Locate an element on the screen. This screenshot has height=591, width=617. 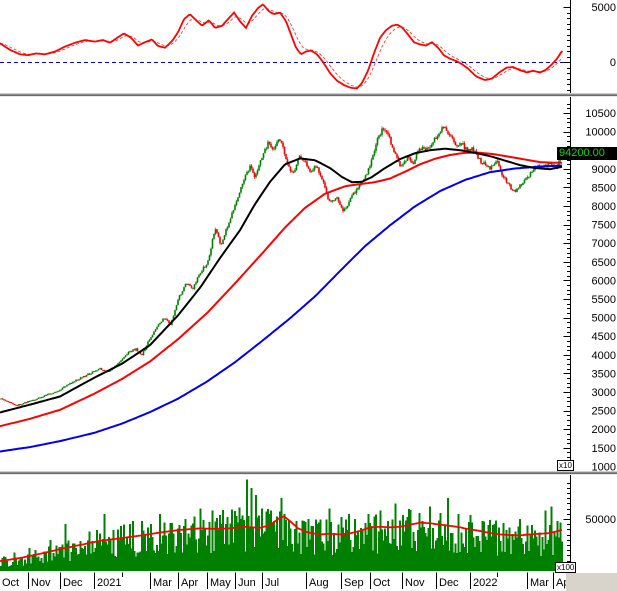
volume-pane is located at coordinates (285, 524).